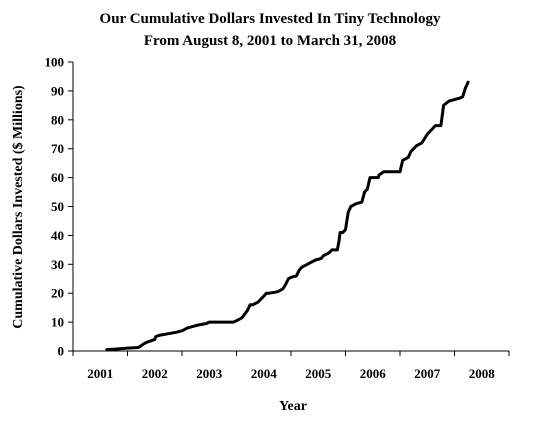  I want to click on x-tick-label: 2001, so click(100, 373).